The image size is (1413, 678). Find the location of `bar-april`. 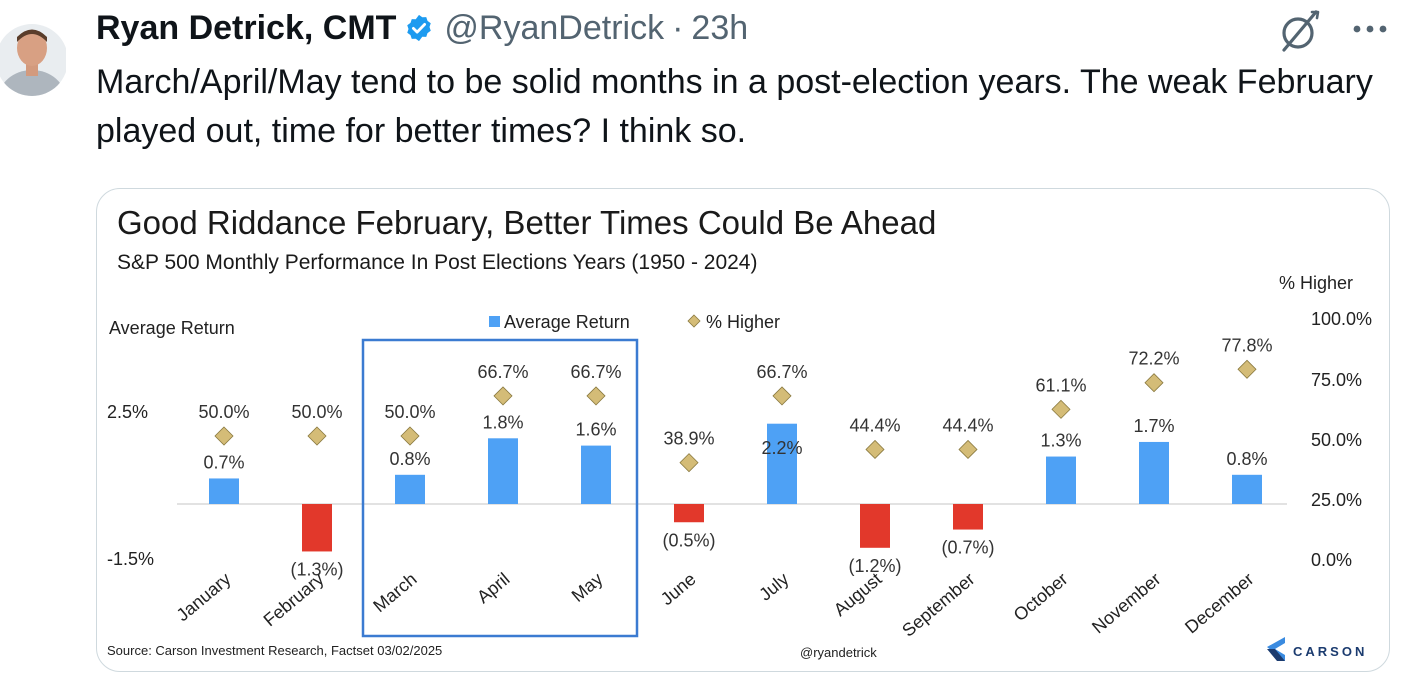

bar-april is located at coordinates (503, 471).